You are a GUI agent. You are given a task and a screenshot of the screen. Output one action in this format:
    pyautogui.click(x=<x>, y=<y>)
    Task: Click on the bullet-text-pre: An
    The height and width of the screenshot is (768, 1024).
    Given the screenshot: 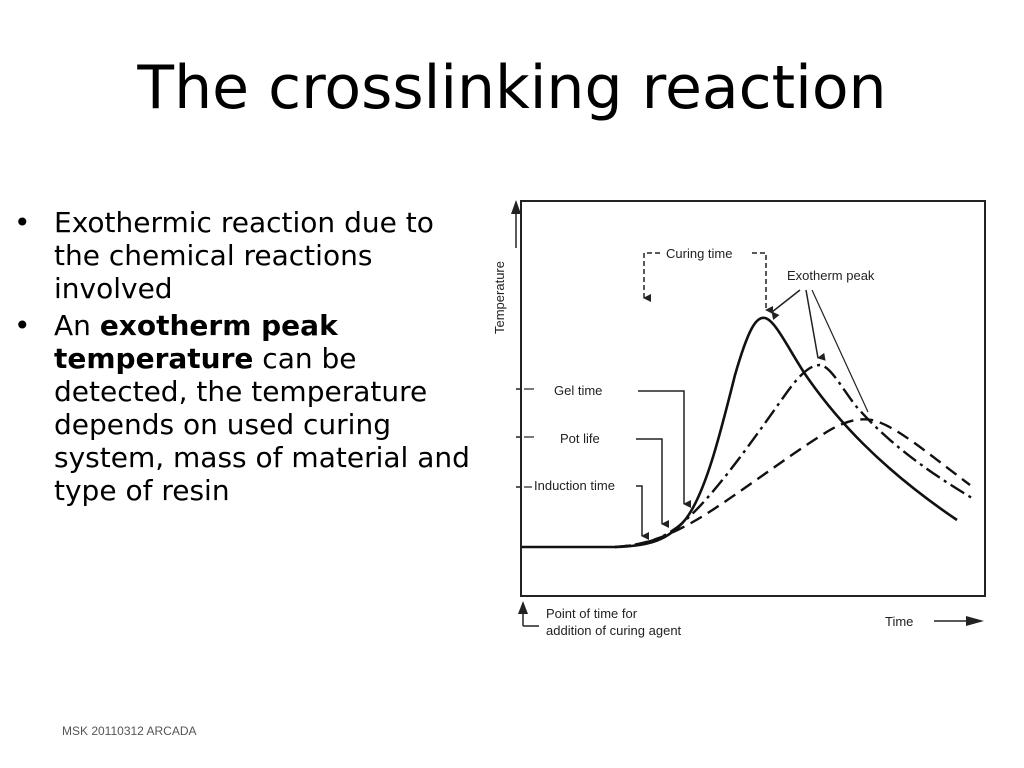 What is the action you would take?
    pyautogui.click(x=77, y=325)
    